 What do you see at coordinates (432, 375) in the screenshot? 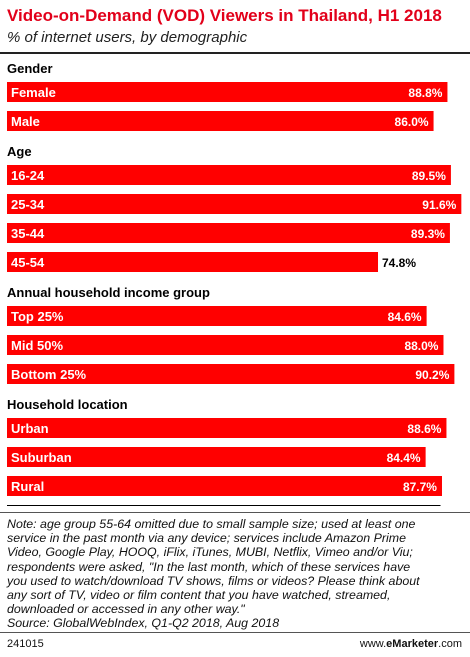
I see `data-value: 90.2%` at bounding box center [432, 375].